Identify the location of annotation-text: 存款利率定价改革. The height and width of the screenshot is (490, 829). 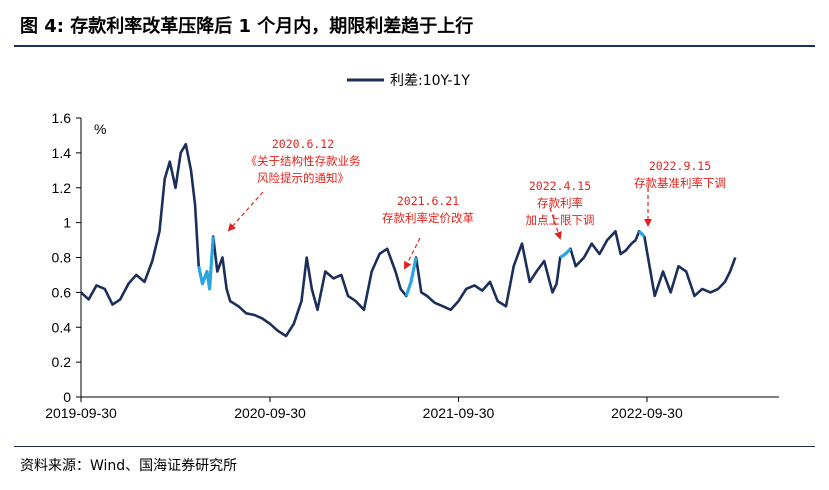
(428, 218).